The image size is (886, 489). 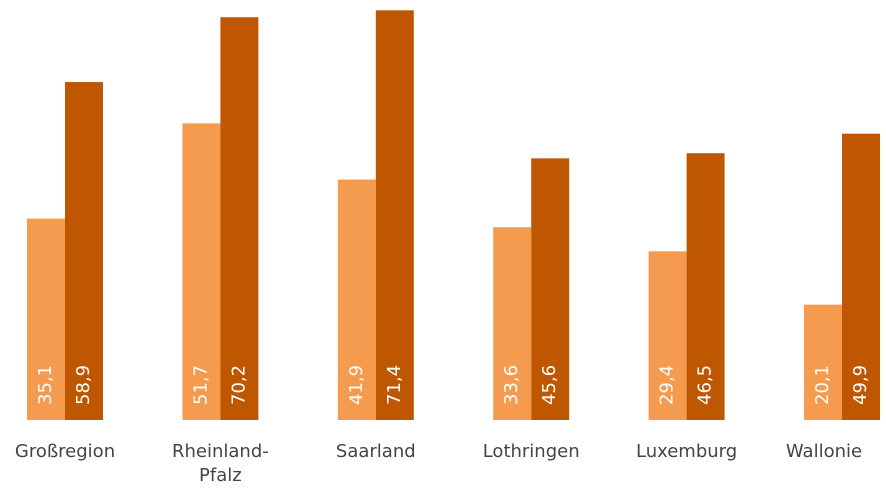 What do you see at coordinates (238, 385) in the screenshot?
I see `value-label: 70,2` at bounding box center [238, 385].